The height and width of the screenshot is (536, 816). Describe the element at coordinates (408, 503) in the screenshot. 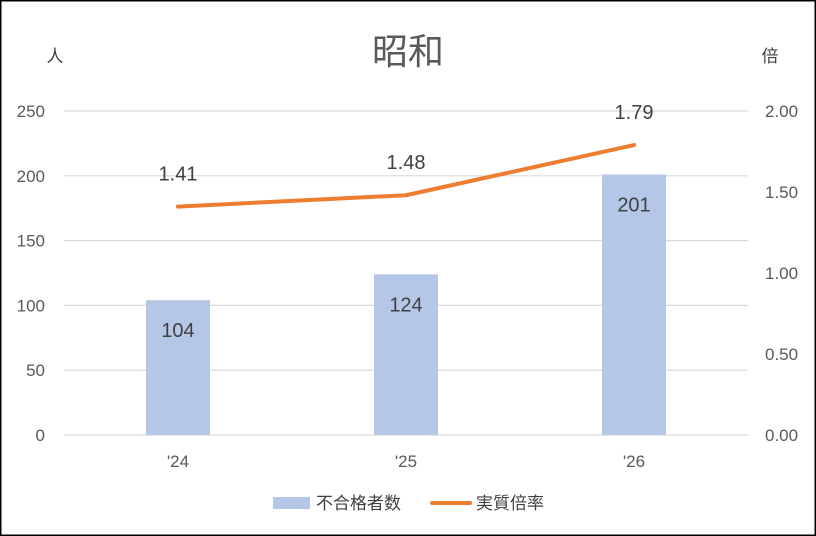

I see `legend: 不合格者数 実質倍率` at that location.